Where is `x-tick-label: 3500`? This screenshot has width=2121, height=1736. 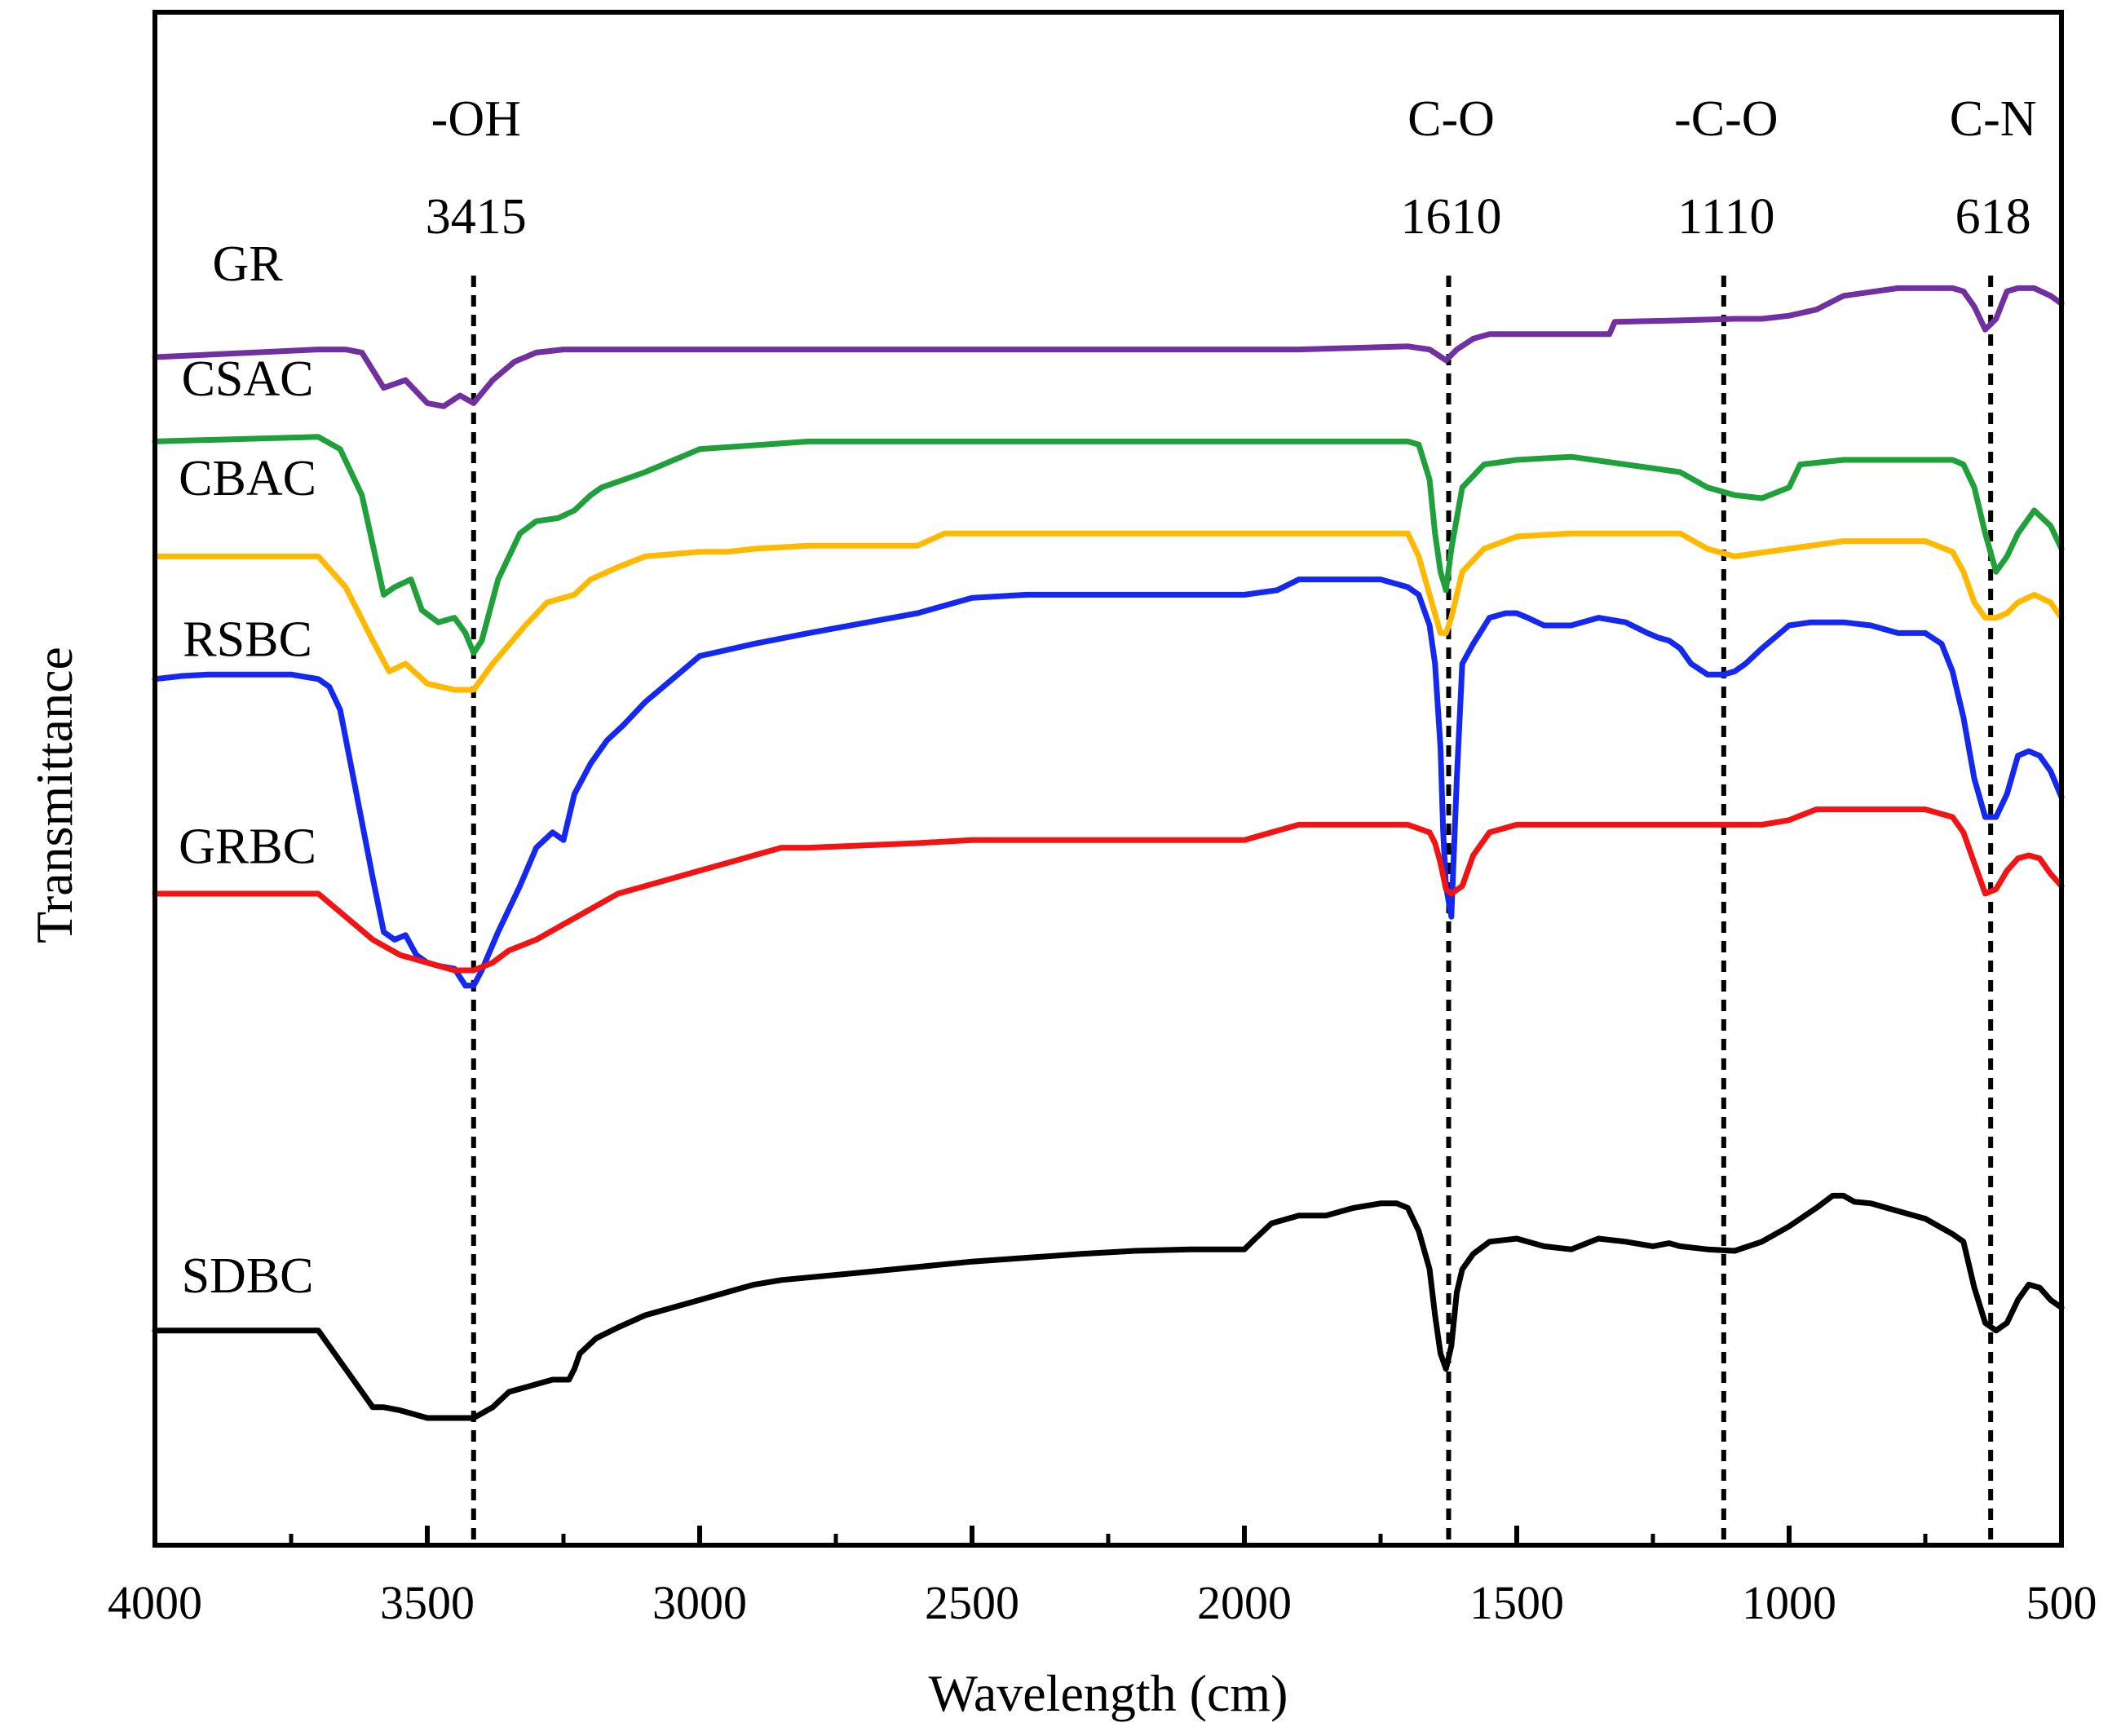 x-tick-label: 3500 is located at coordinates (427, 1602).